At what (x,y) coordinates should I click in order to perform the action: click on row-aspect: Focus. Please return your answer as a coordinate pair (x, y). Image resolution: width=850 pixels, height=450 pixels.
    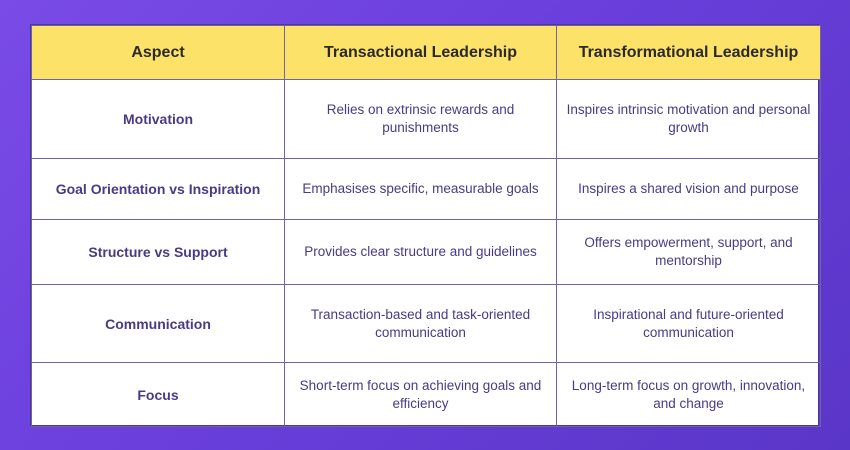
    Looking at the image, I should click on (158, 394).